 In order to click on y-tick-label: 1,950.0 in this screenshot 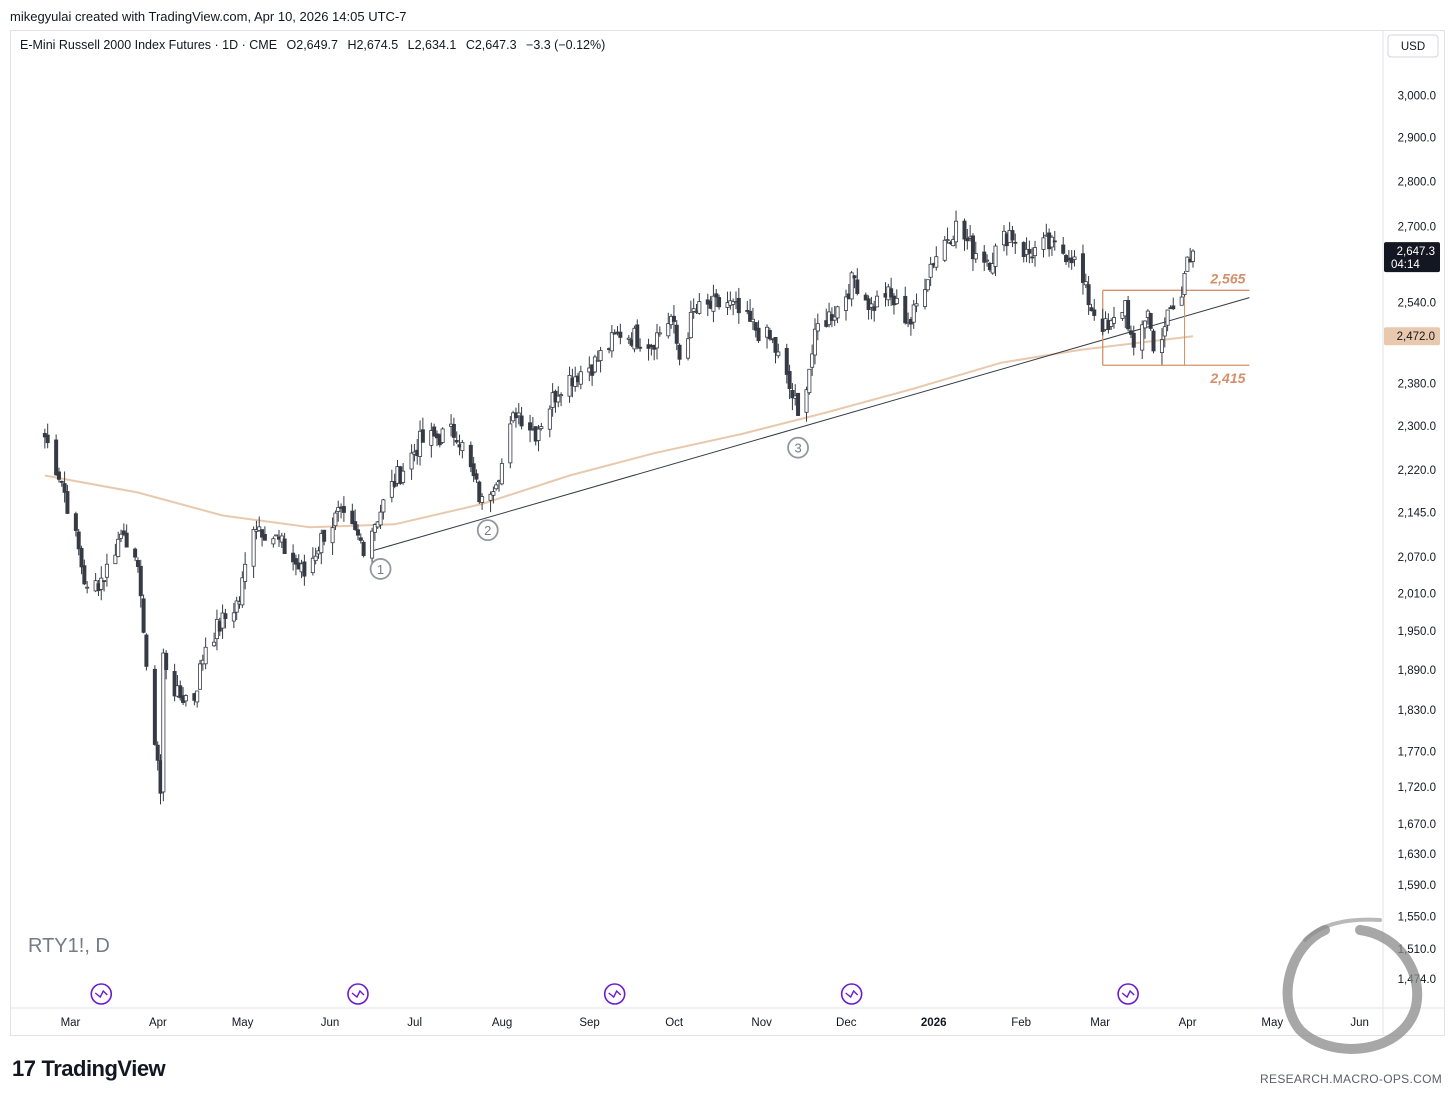, I will do `click(1417, 632)`.